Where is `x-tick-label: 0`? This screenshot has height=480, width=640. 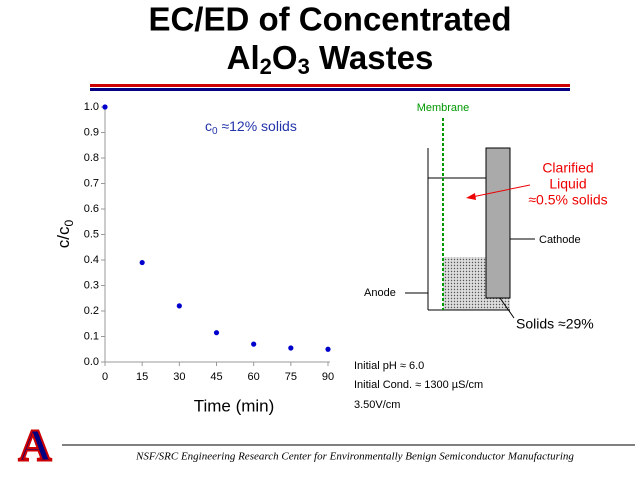 x-tick-label: 0 is located at coordinates (105, 377).